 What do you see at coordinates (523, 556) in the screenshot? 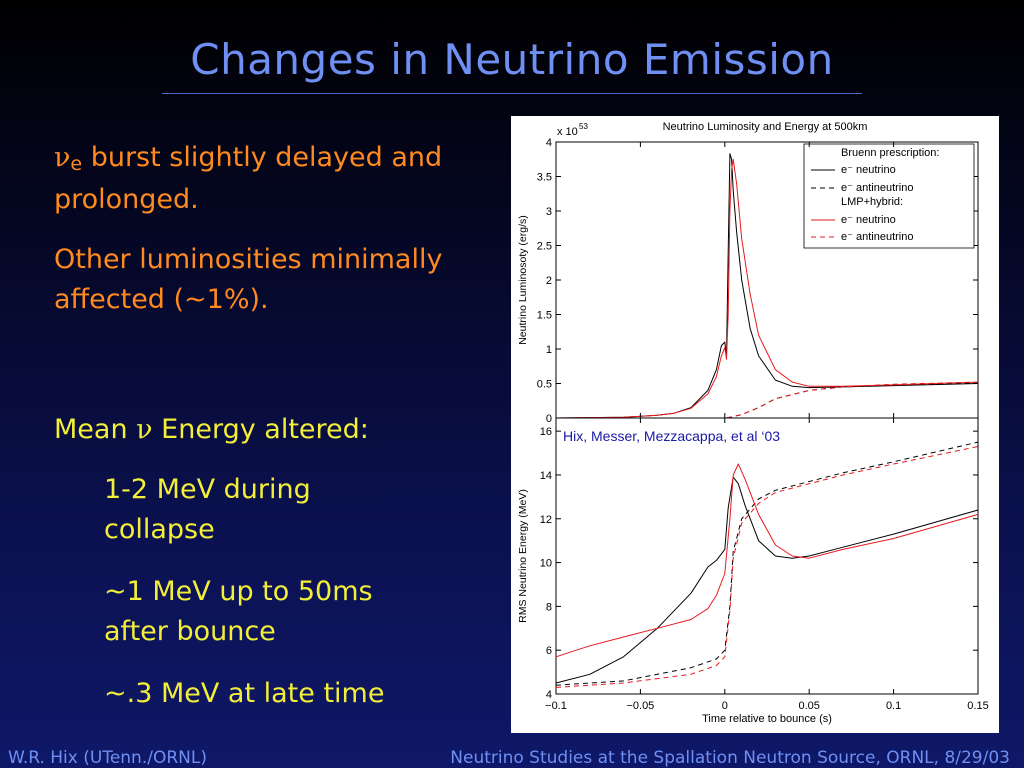
I see `bottom-y-axis-label: RMS Neutrino Energy (MeV)` at bounding box center [523, 556].